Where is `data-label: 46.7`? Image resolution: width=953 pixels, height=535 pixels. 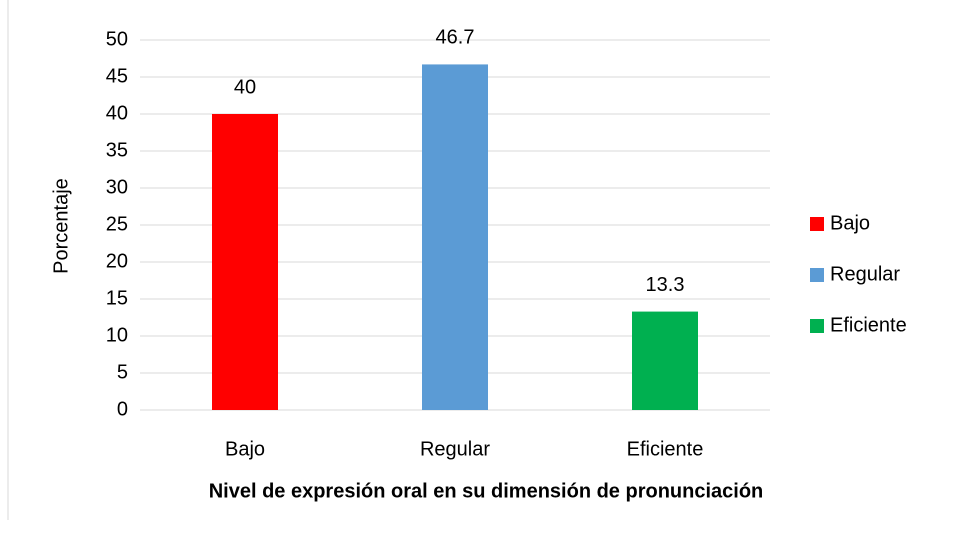 data-label: 46.7 is located at coordinates (455, 38).